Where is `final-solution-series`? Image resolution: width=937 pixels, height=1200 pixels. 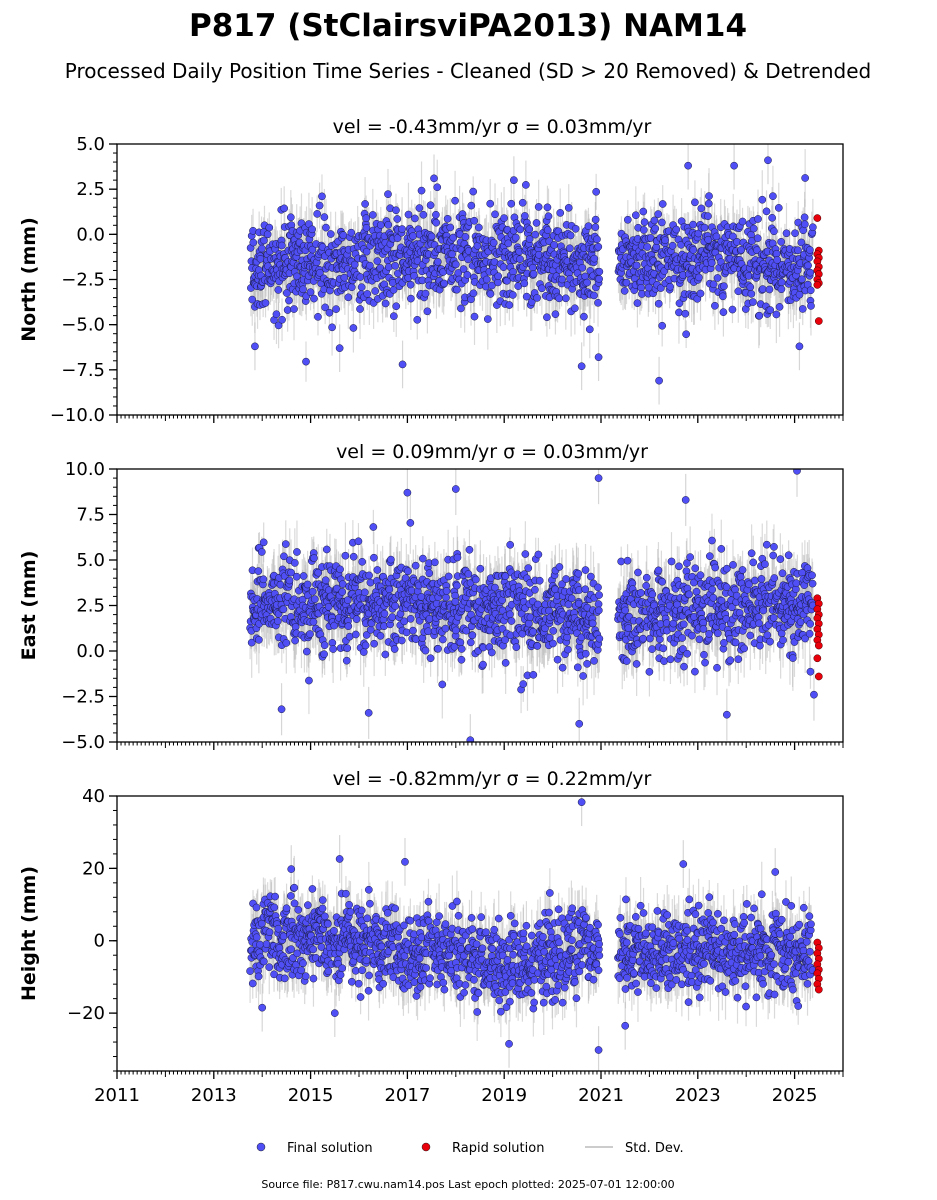
final-solution-series is located at coordinates (531, 270).